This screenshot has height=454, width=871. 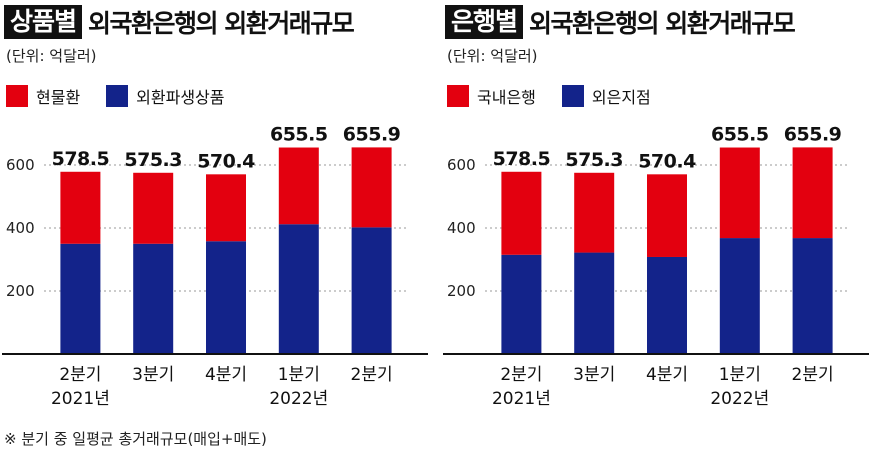 I want to click on legend: 국내은행 외은지점, so click(x=562, y=96).